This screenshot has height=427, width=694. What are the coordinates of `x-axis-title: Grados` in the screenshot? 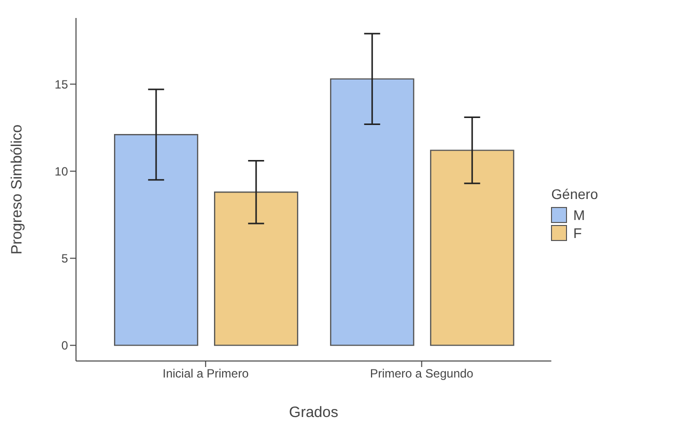 It's located at (313, 412).